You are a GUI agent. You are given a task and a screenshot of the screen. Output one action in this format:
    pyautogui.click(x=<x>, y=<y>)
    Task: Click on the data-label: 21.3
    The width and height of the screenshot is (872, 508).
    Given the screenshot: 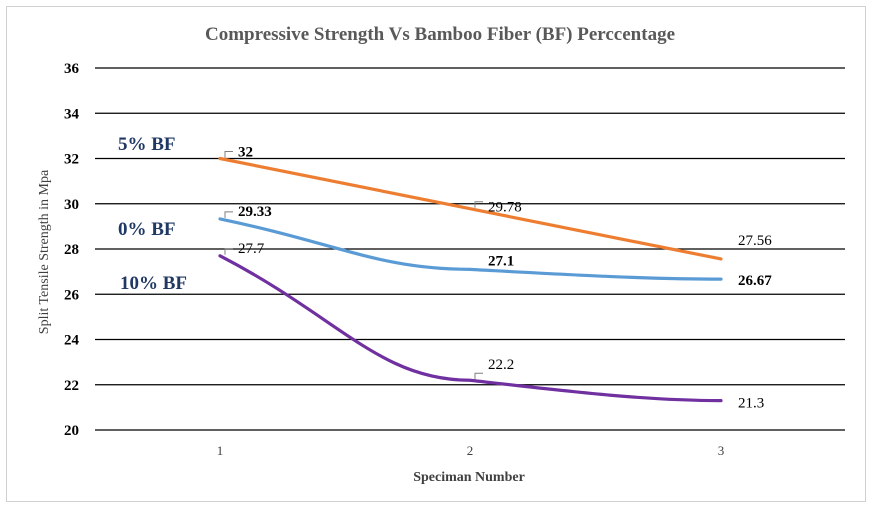 What is the action you would take?
    pyautogui.click(x=751, y=404)
    